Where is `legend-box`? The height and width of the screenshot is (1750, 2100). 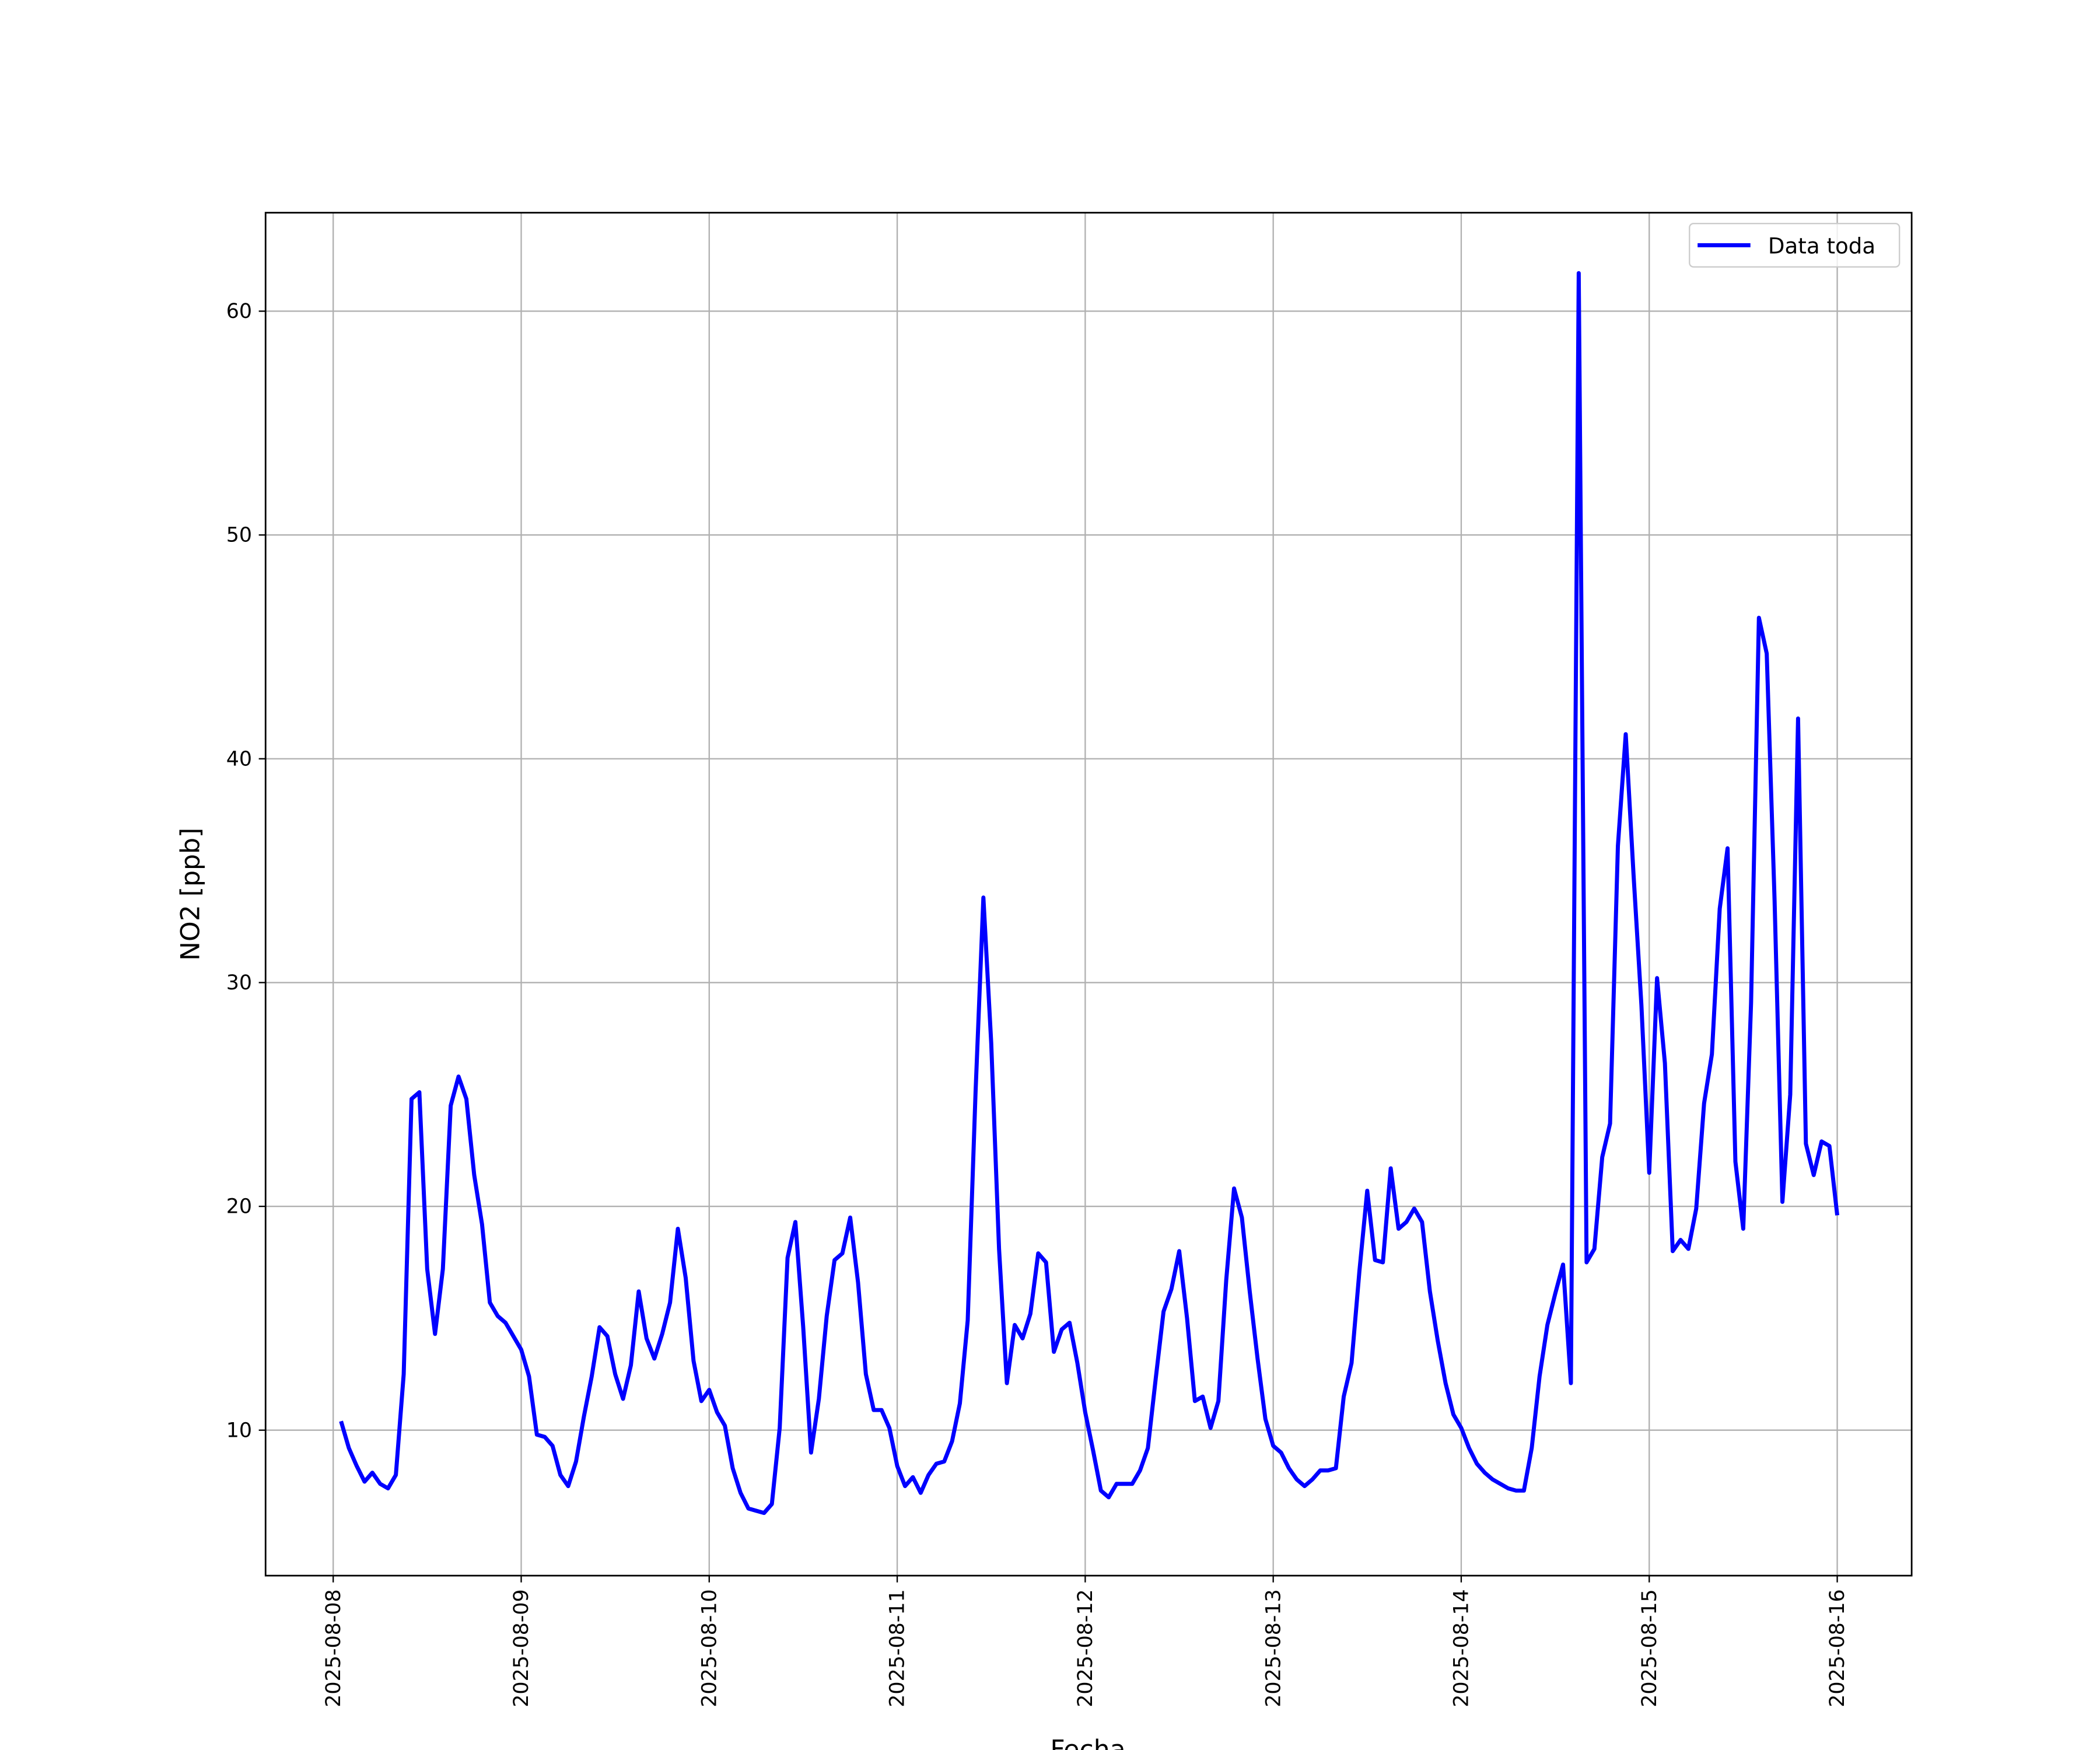
legend-box is located at coordinates (1795, 245).